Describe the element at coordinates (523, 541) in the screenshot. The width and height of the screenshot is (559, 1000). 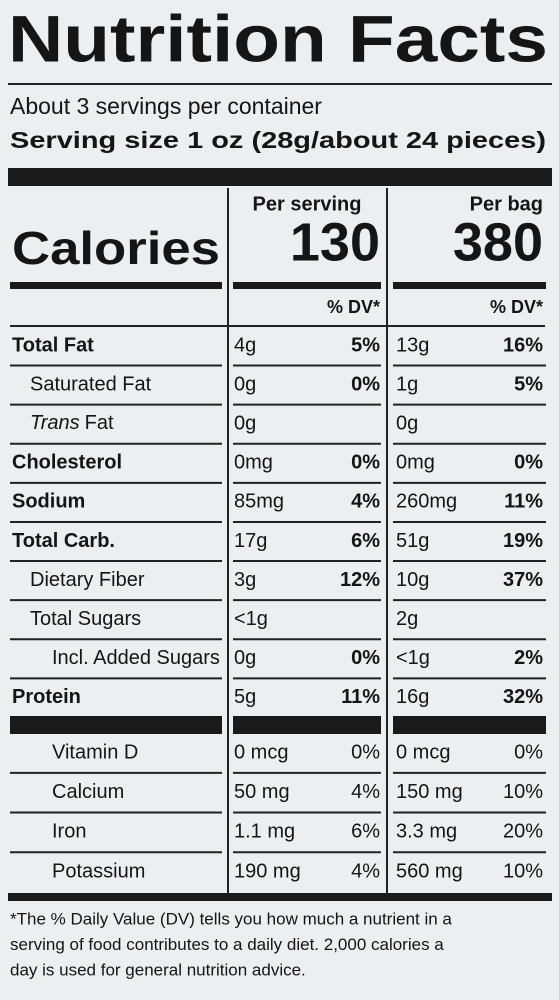
I see `daily-value: 19%` at that location.